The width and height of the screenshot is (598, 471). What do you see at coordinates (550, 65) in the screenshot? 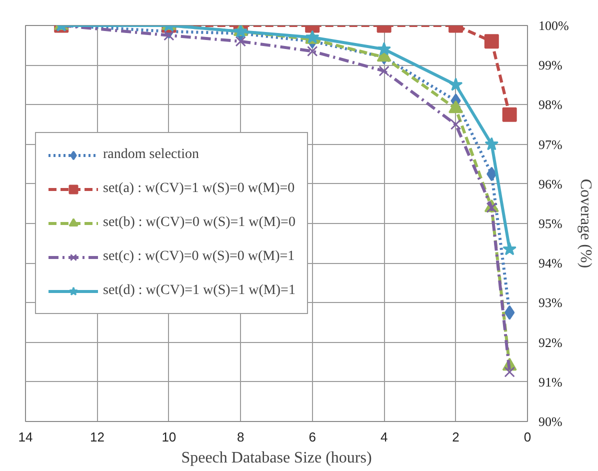
I see `y-tick-label: 99%` at bounding box center [550, 65].